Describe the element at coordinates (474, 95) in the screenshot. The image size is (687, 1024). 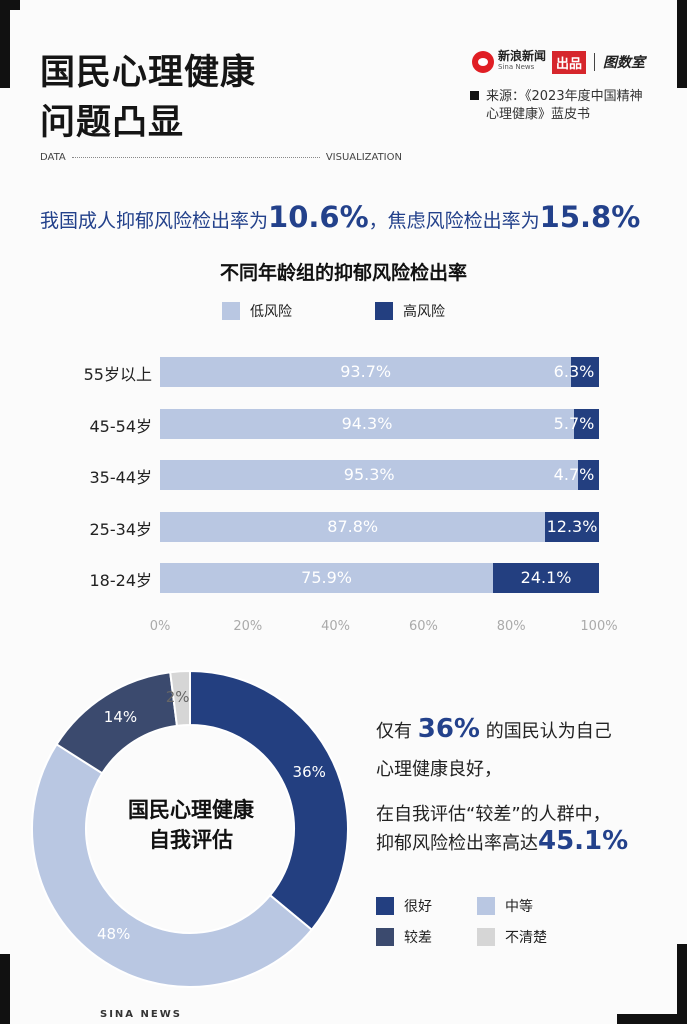
I see `square-bullet-icon` at that location.